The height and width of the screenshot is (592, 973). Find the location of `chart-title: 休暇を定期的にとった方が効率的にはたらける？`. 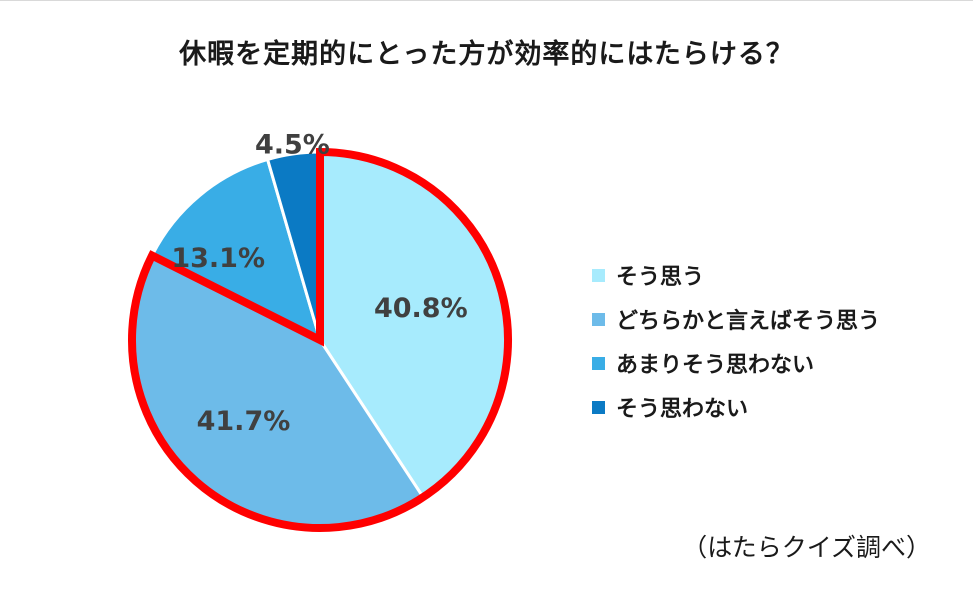

chart-title: 休暇を定期的にとった方が効率的にはたらける？ is located at coordinates (486, 54).